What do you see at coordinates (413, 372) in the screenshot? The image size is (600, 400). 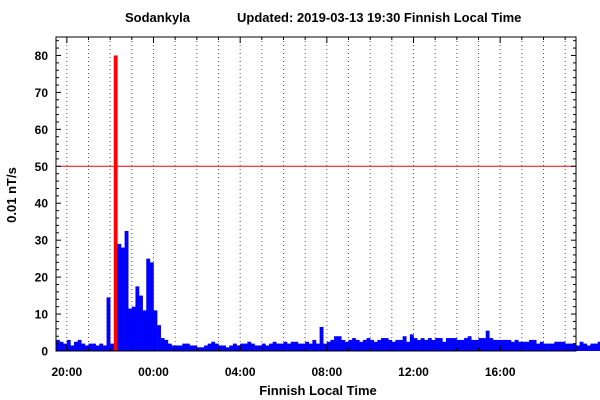 I see `x-tick-label: 12:00` at bounding box center [413, 372].